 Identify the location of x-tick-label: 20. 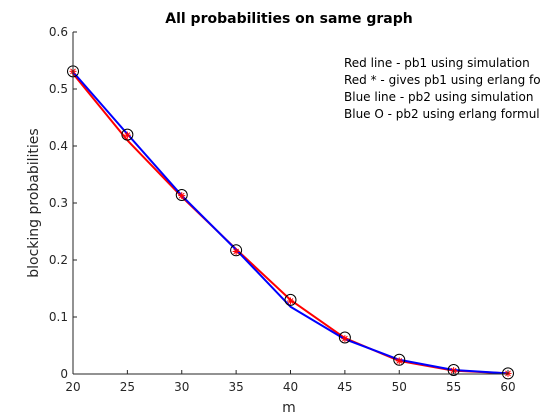
(72, 387).